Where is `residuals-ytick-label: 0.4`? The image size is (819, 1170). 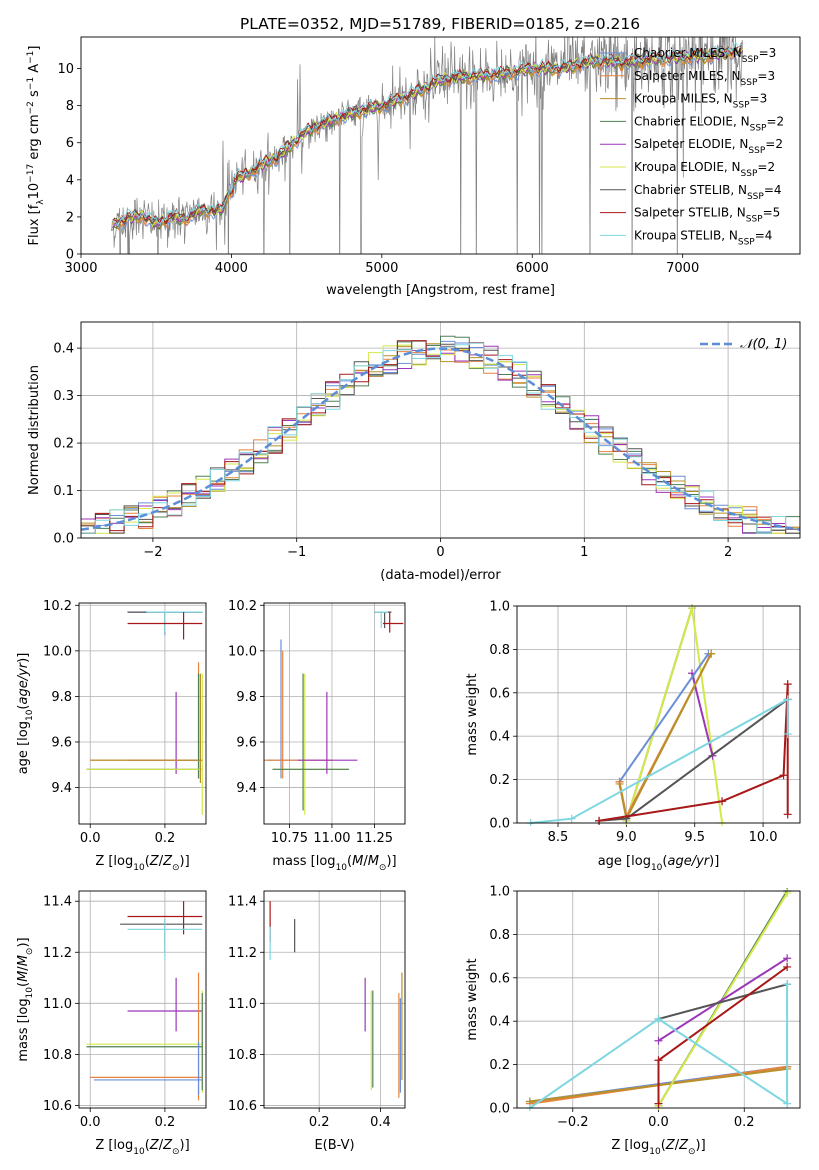
residuals-ytick-label: 0.4 is located at coordinates (63, 349).